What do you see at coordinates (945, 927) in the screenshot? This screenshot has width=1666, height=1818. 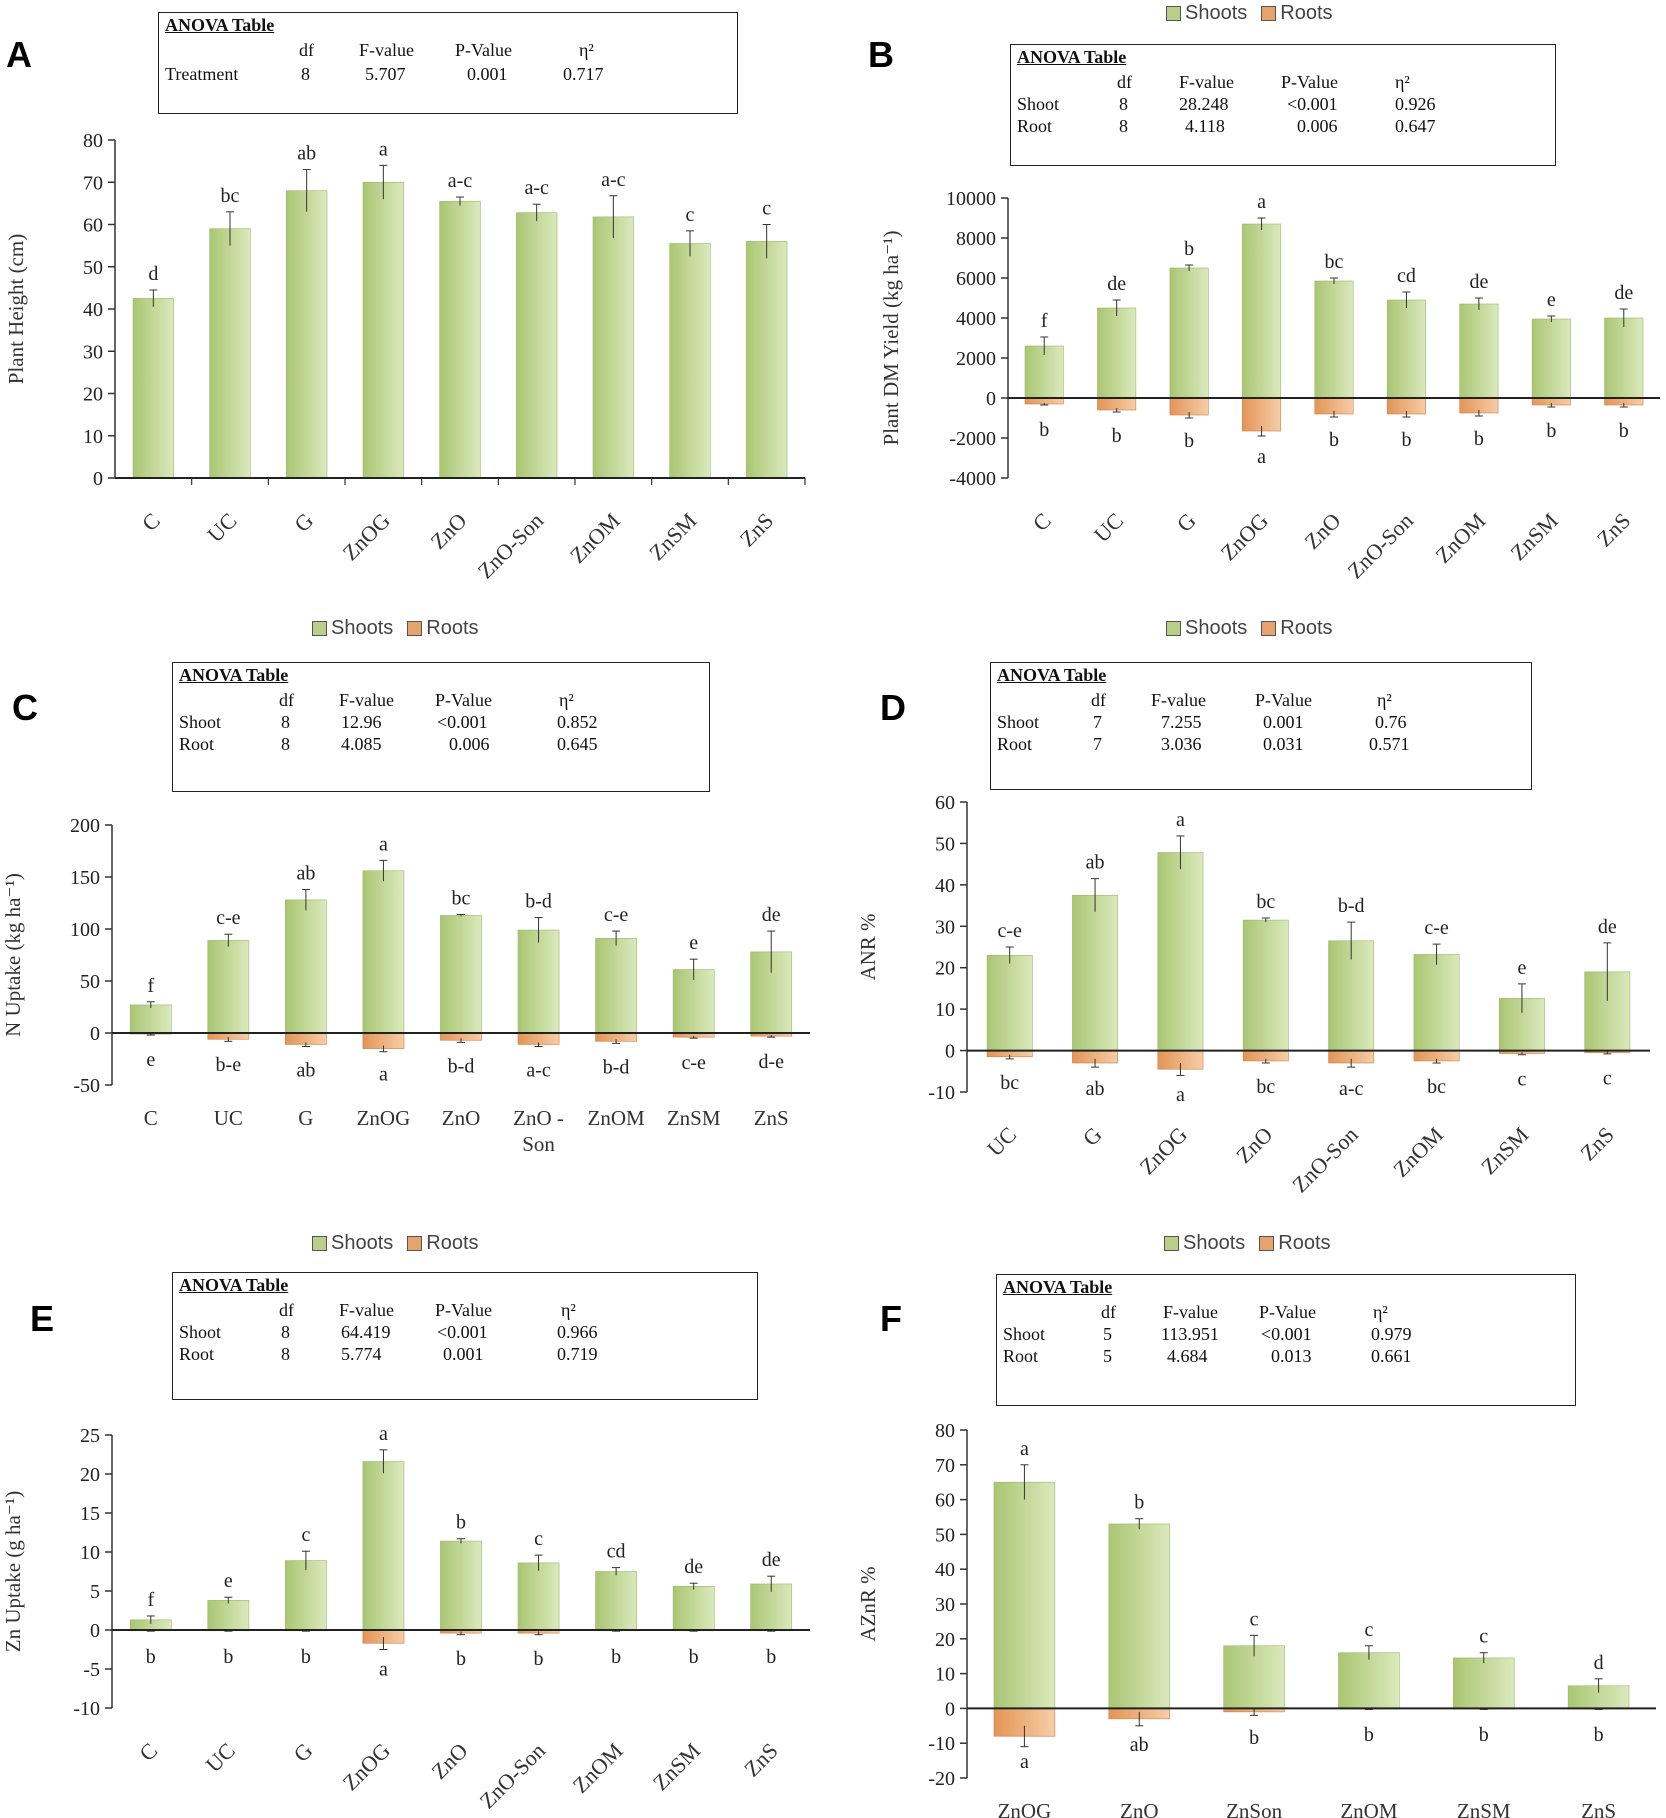 I see `y-tick-label: 30` at bounding box center [945, 927].